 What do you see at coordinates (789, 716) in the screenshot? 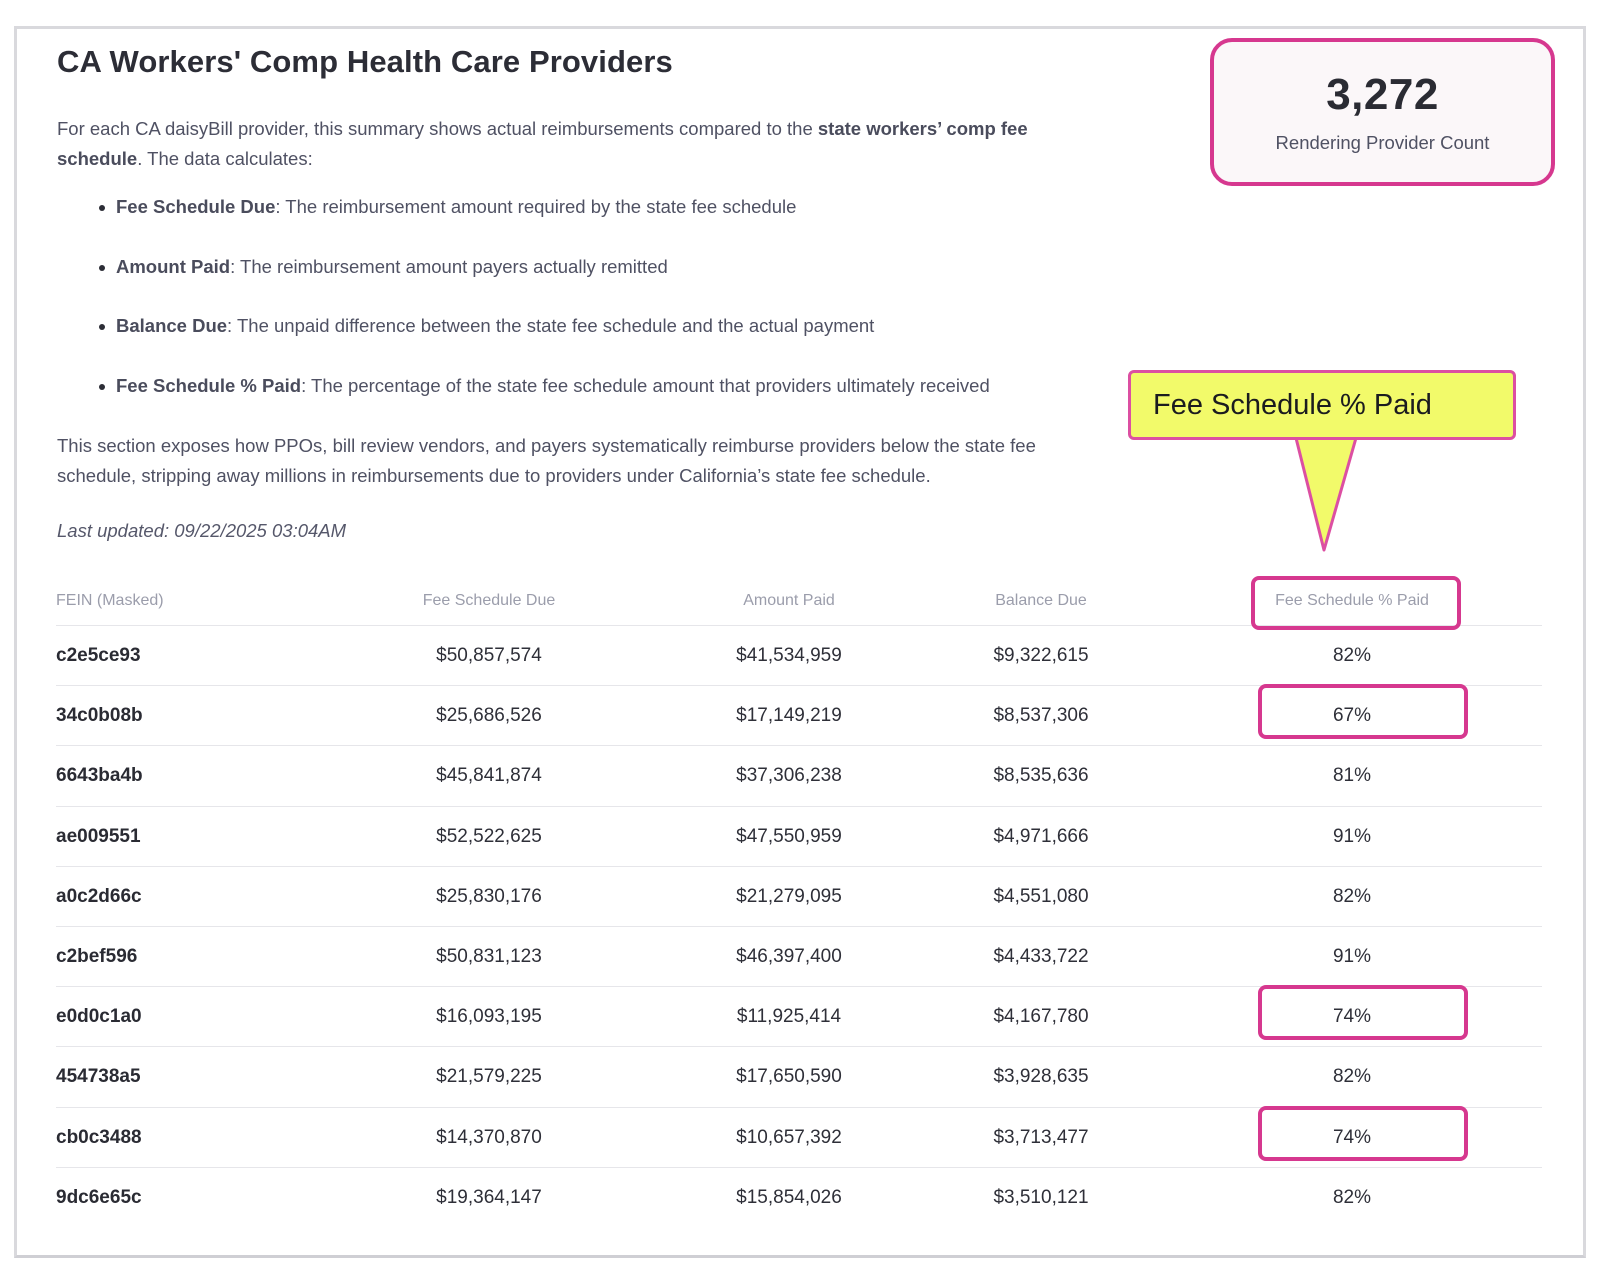
I see `cell-amount-paid: $17,149,219` at bounding box center [789, 716].